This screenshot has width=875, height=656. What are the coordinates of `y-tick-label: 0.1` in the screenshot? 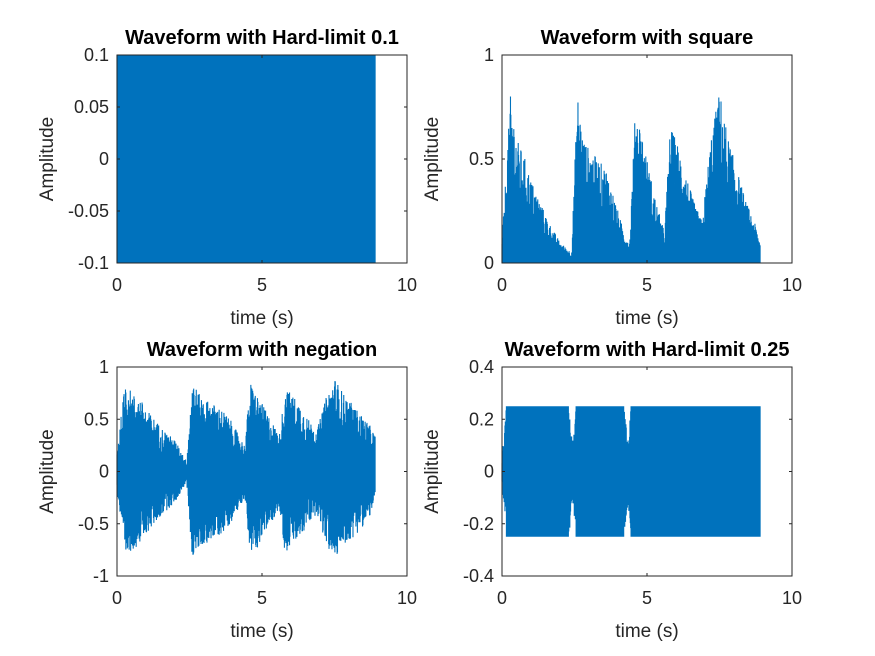 It's located at (96, 55).